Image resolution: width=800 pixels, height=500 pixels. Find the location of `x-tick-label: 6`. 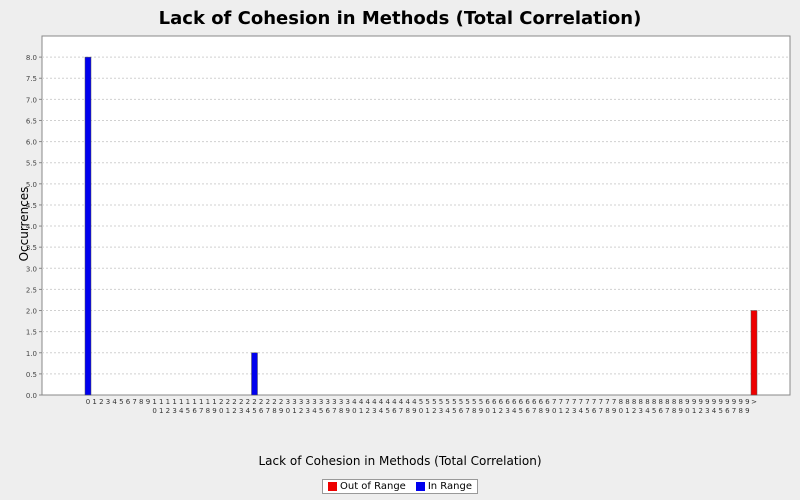

x-tick-label: 6 is located at coordinates (128, 402).